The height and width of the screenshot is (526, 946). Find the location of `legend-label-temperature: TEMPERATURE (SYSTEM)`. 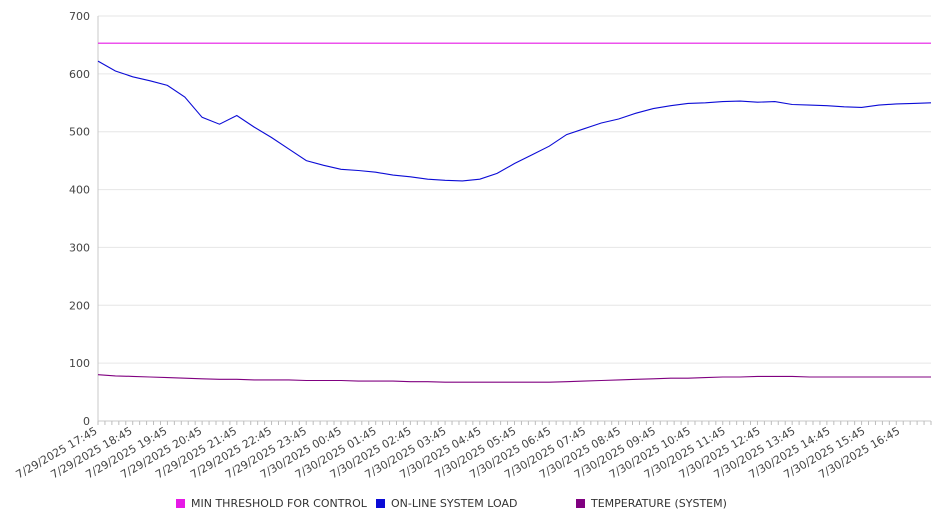

legend-label-temperature: TEMPERATURE (SYSTEM) is located at coordinates (659, 503).